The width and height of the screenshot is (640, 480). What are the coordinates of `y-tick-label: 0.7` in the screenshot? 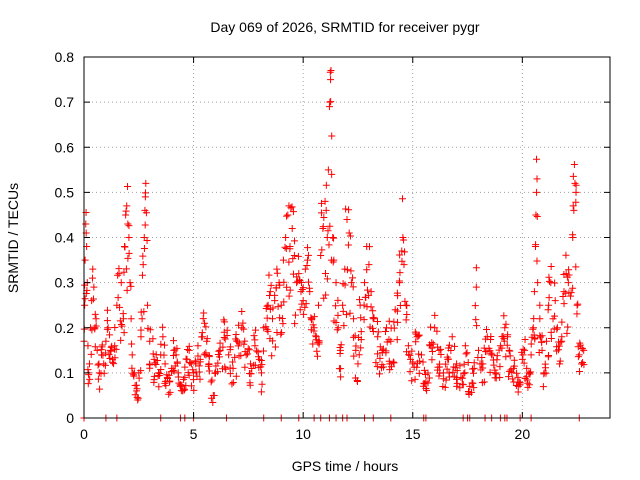 It's located at (65, 102).